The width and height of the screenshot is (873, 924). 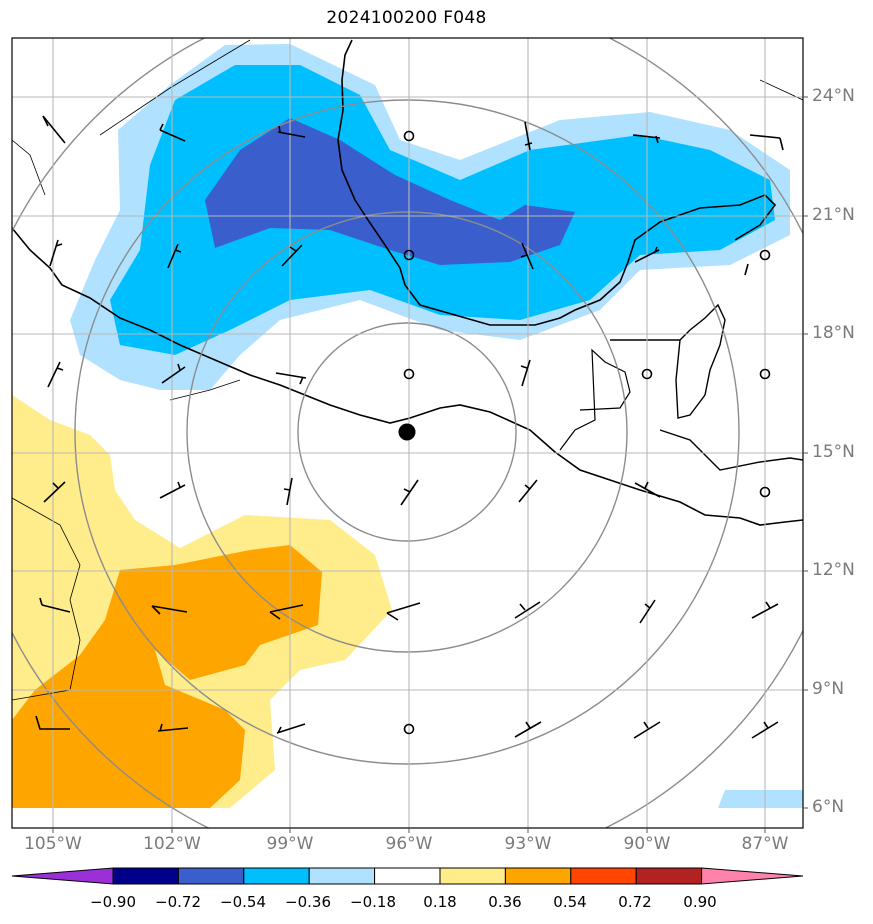 What do you see at coordinates (595, 399) in the screenshot?
I see `guatemala-border` at bounding box center [595, 399].